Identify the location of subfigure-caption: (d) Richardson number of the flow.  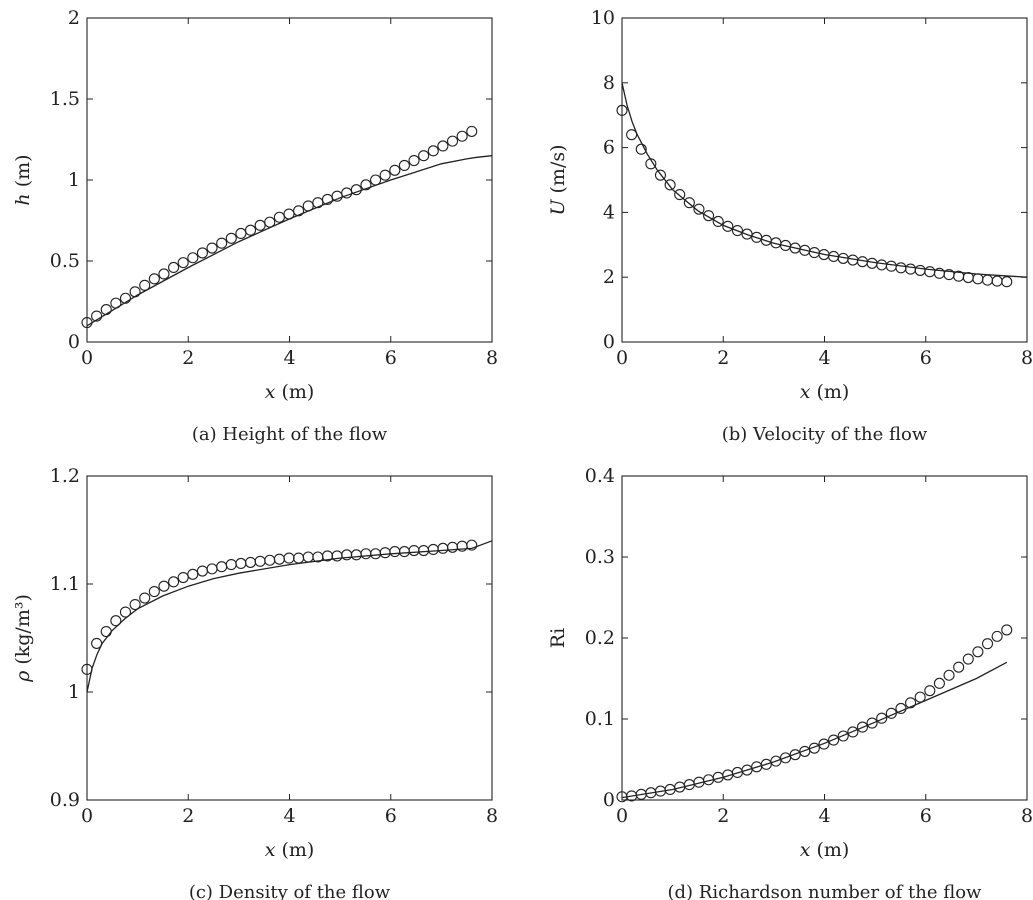
(825, 891).